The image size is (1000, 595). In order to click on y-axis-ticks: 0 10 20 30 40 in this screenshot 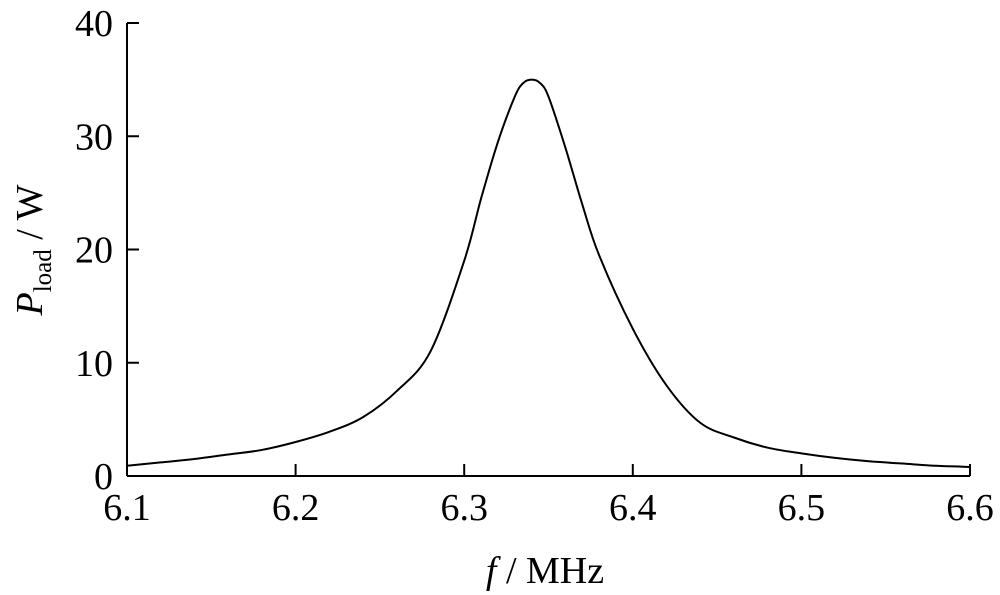, I will do `click(107, 250)`.